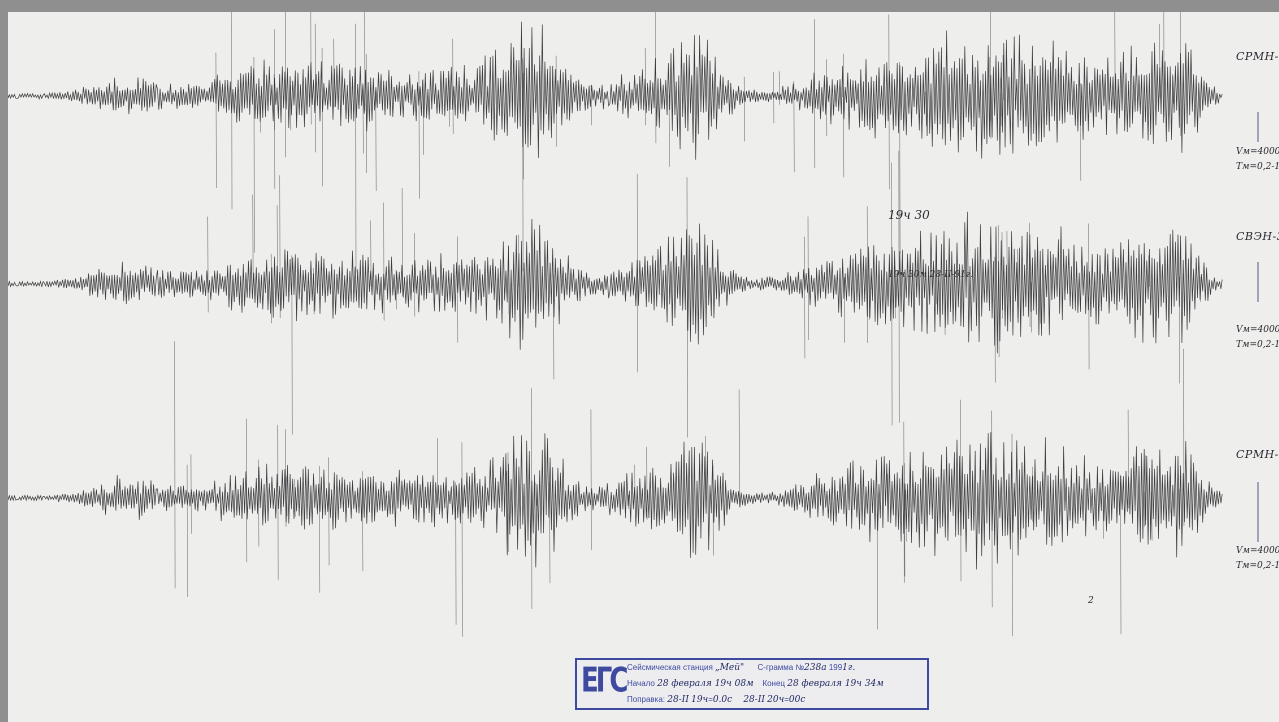 The height and width of the screenshot is (722, 1279). Describe the element at coordinates (1257, 454) in the screenshot. I see `channel-3-name: СРМН-3` at that location.